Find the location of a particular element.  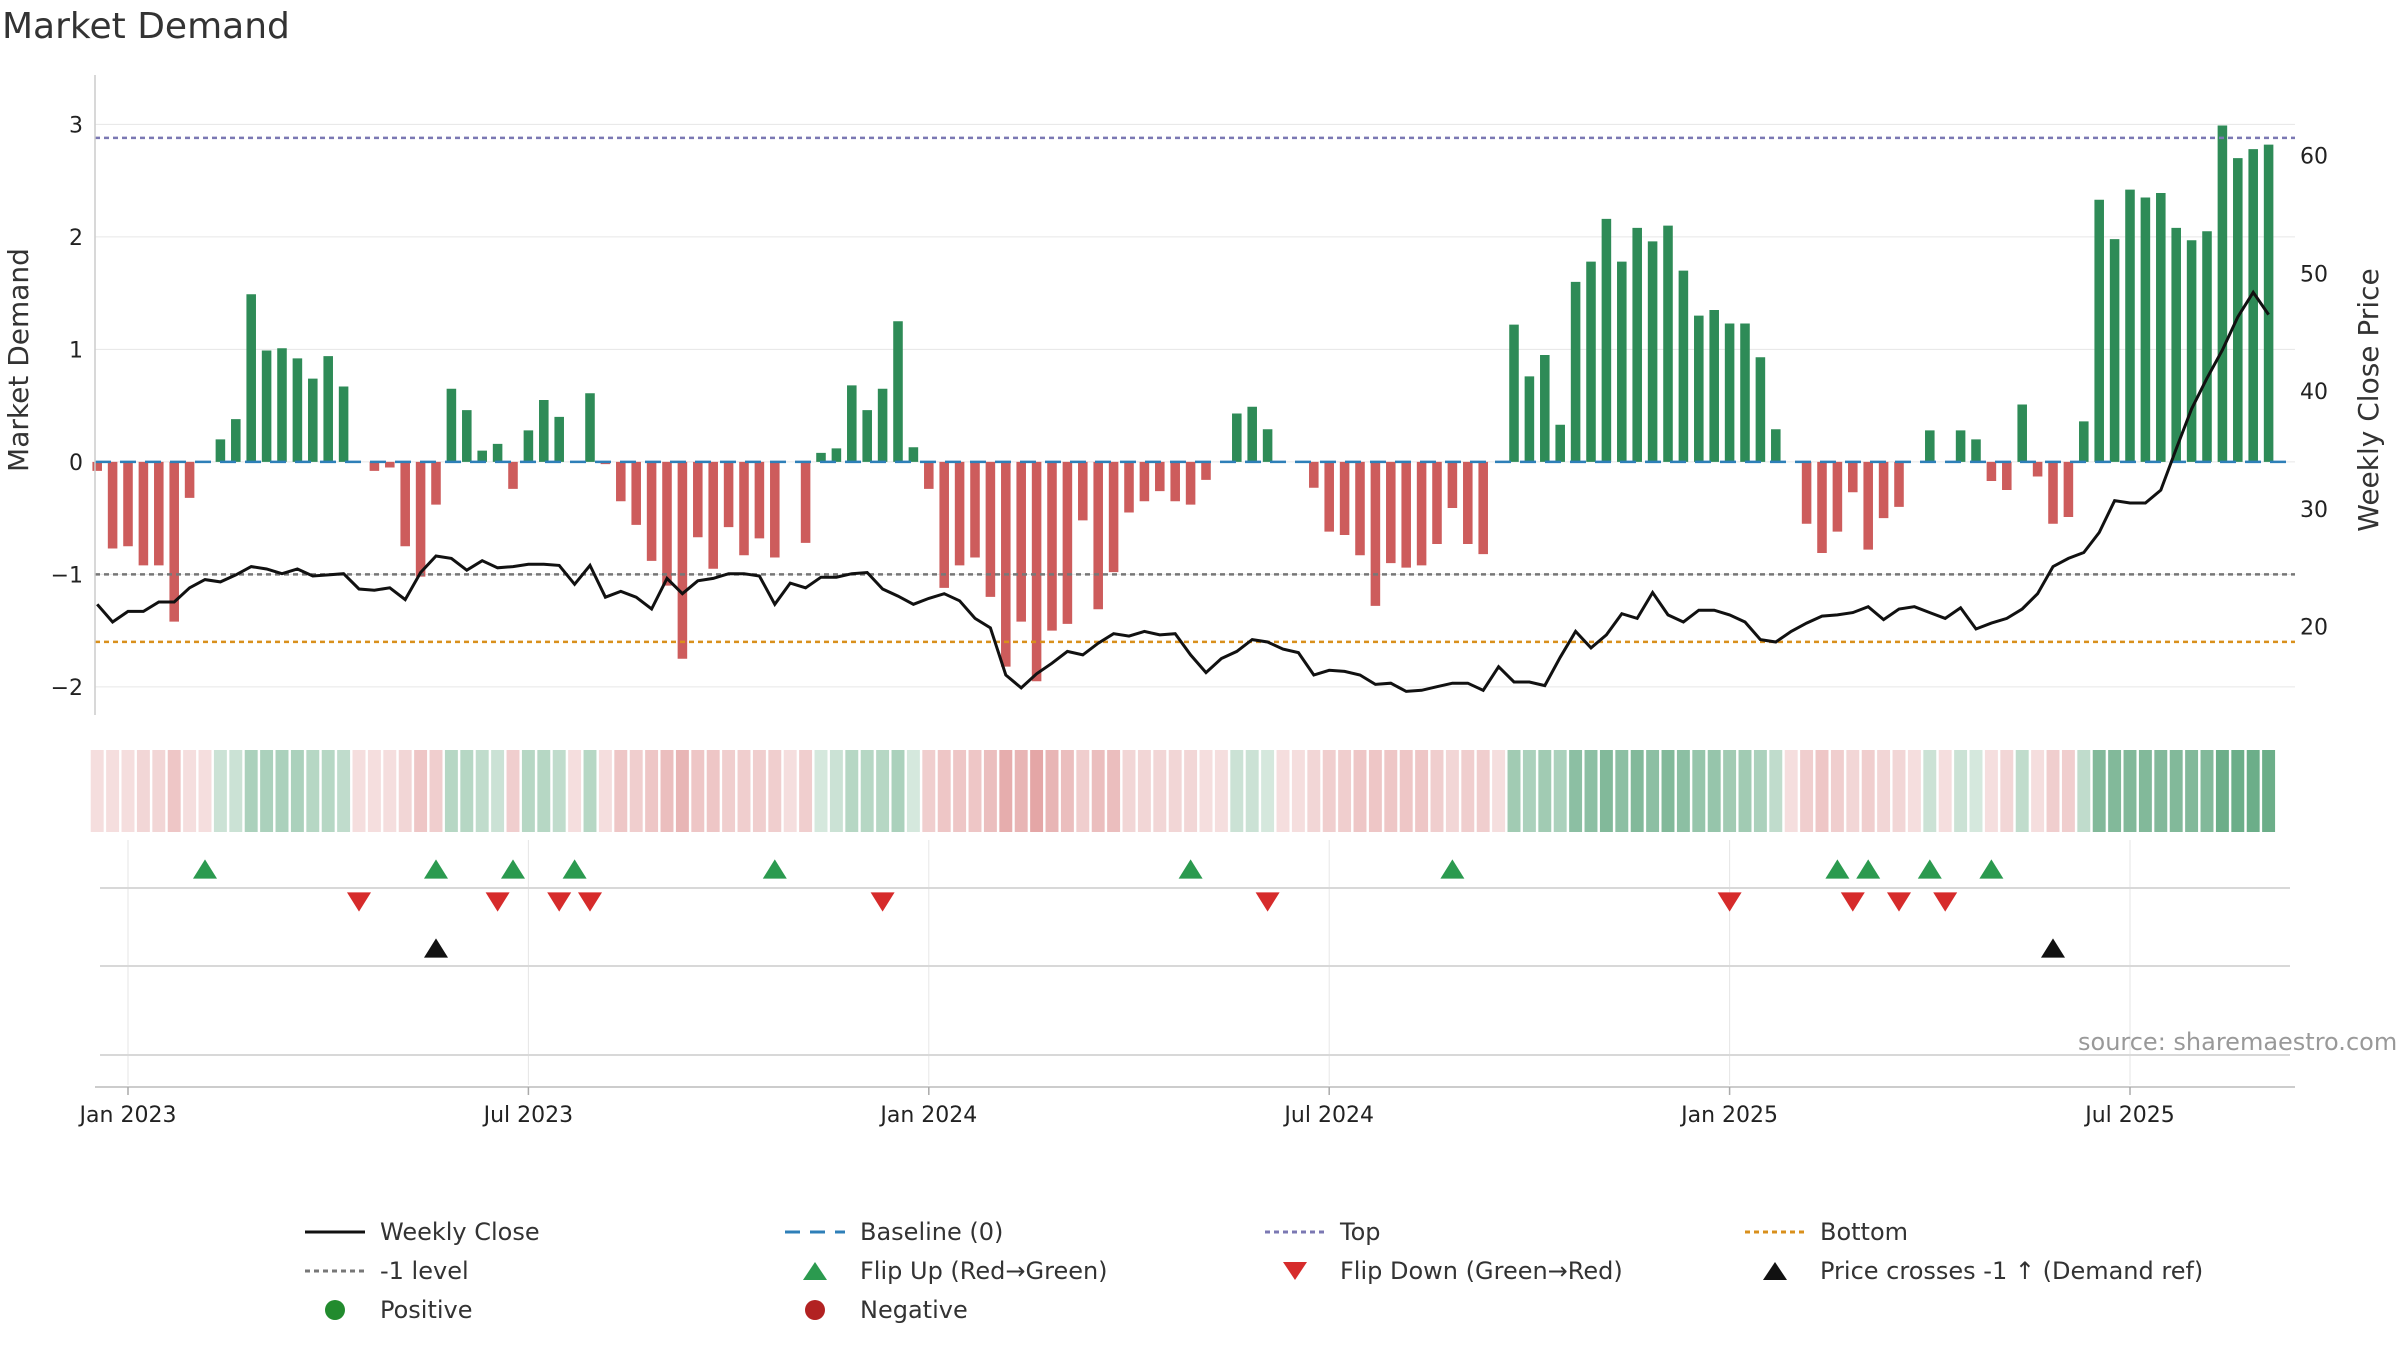

y2-tick-label: 40 is located at coordinates (2314, 392).